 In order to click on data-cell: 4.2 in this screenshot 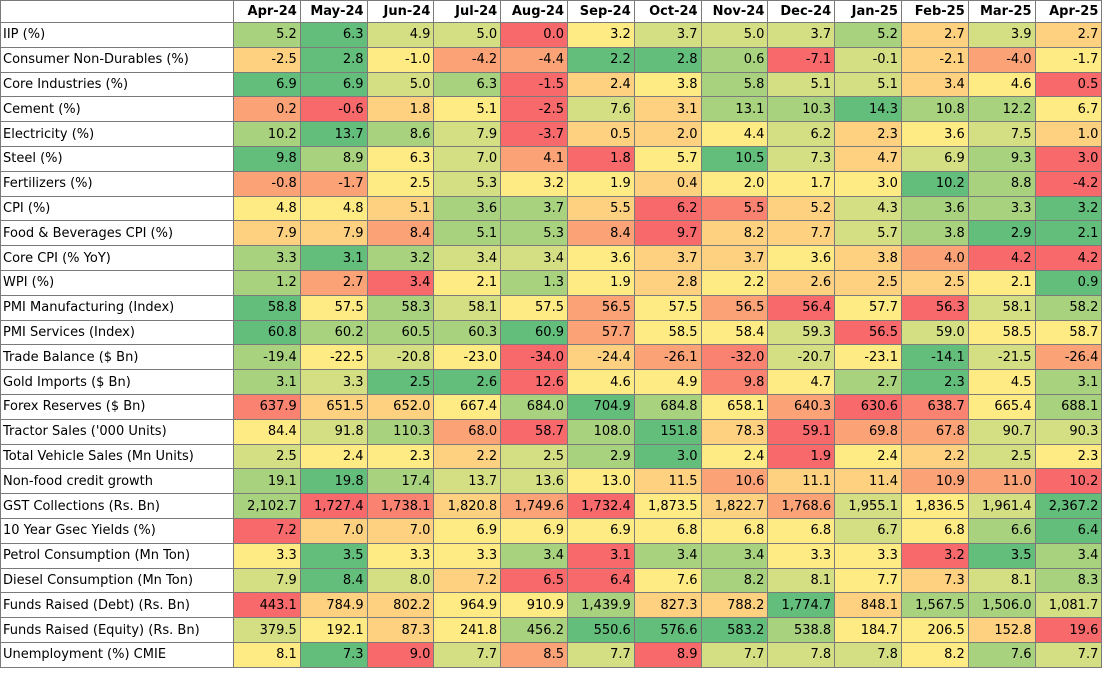, I will do `click(1001, 258)`.